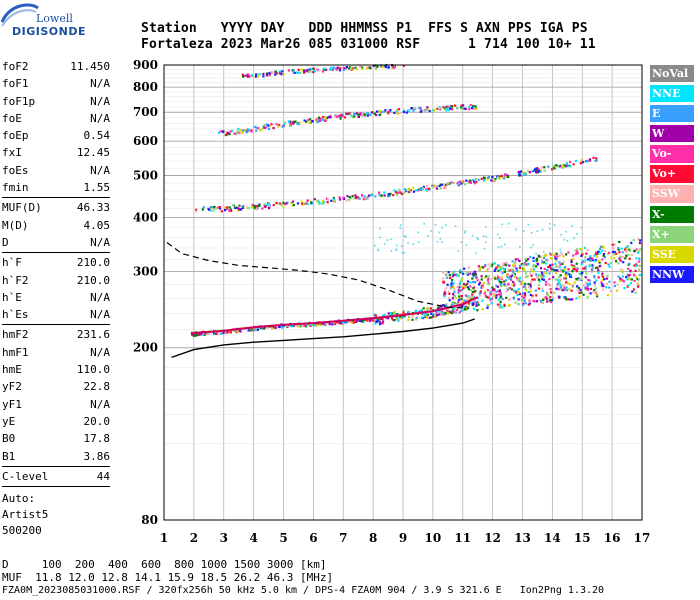  Describe the element at coordinates (97, 421) in the screenshot. I see `param-value: 20.0` at that location.